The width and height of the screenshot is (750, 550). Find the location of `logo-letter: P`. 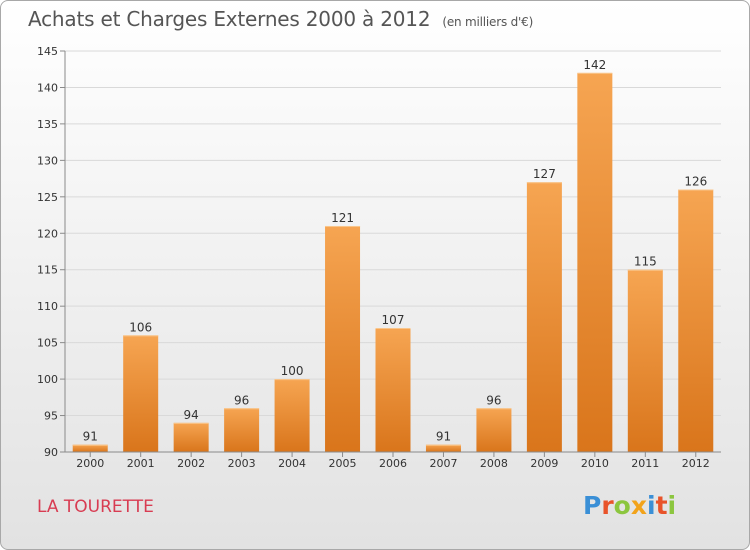

logo-letter: P is located at coordinates (592, 505).